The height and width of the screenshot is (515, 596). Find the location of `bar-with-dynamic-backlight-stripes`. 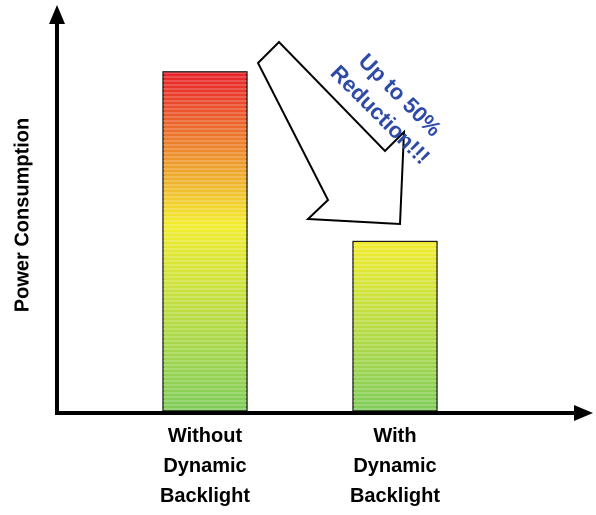

bar-with-dynamic-backlight-stripes is located at coordinates (395, 326).